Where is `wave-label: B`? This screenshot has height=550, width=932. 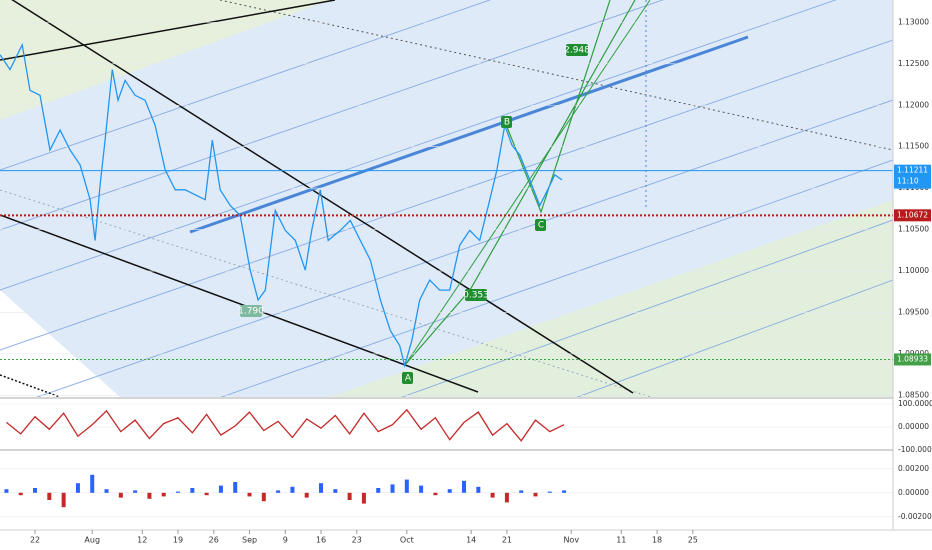 wave-label: B is located at coordinates (507, 123).